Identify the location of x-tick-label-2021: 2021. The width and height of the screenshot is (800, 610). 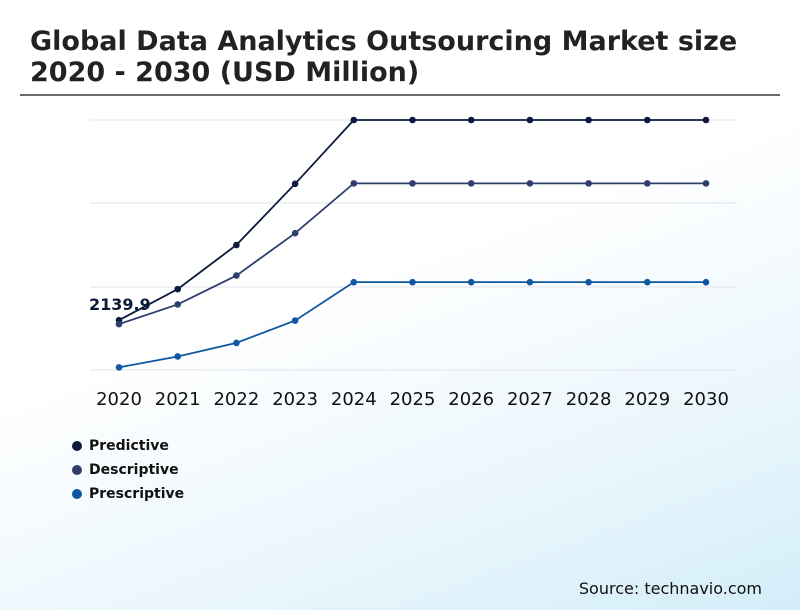
(178, 399).